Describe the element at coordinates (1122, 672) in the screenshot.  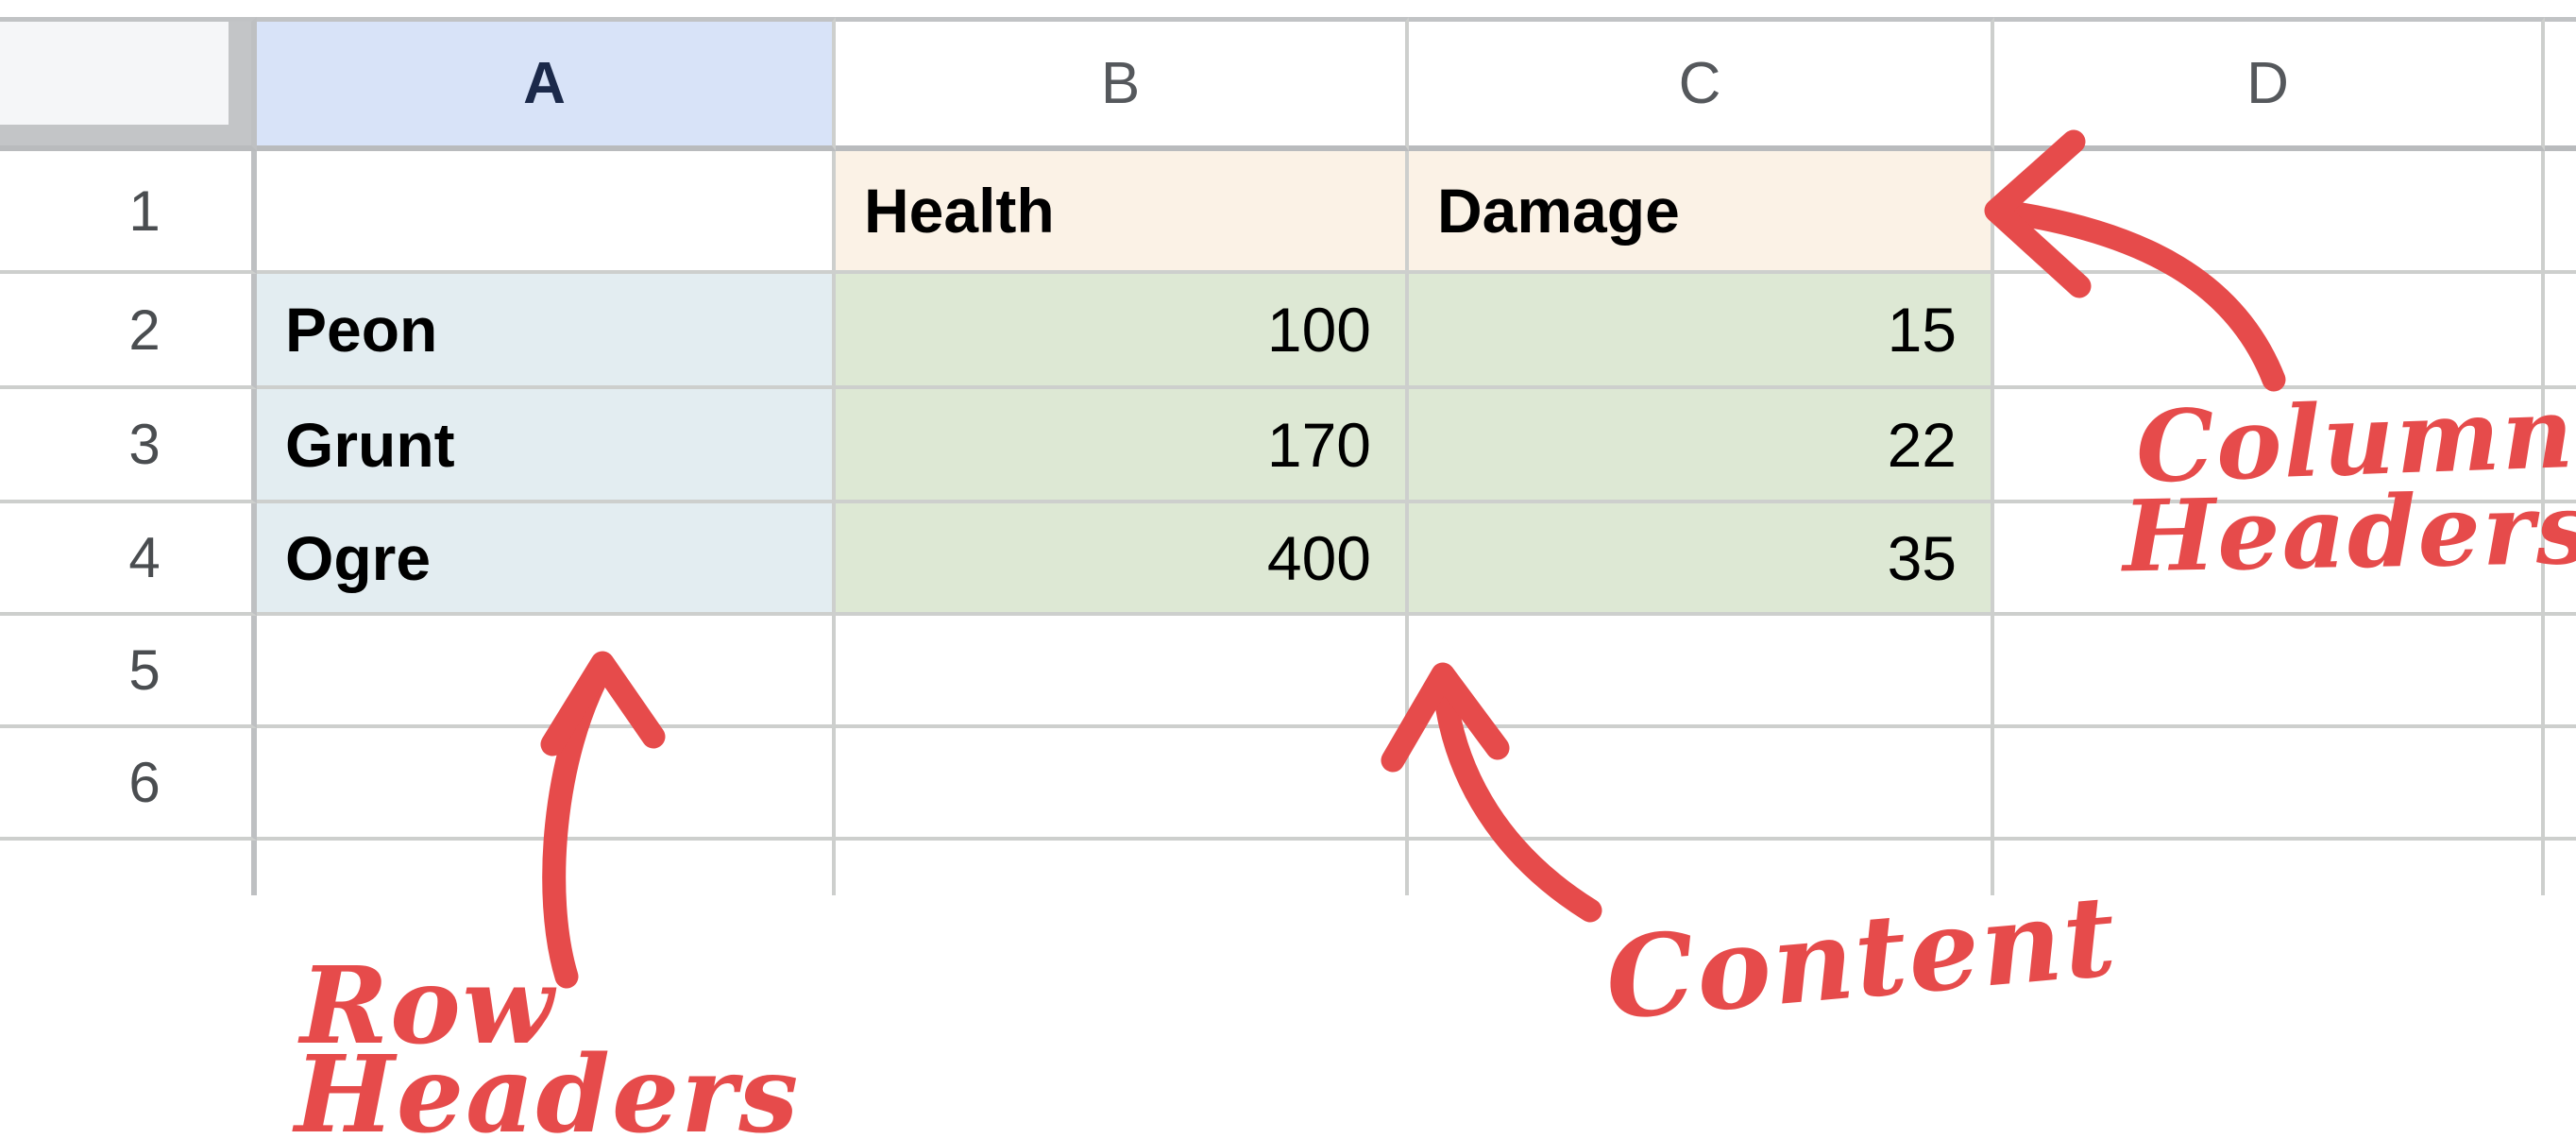
I see `cell-B5` at that location.